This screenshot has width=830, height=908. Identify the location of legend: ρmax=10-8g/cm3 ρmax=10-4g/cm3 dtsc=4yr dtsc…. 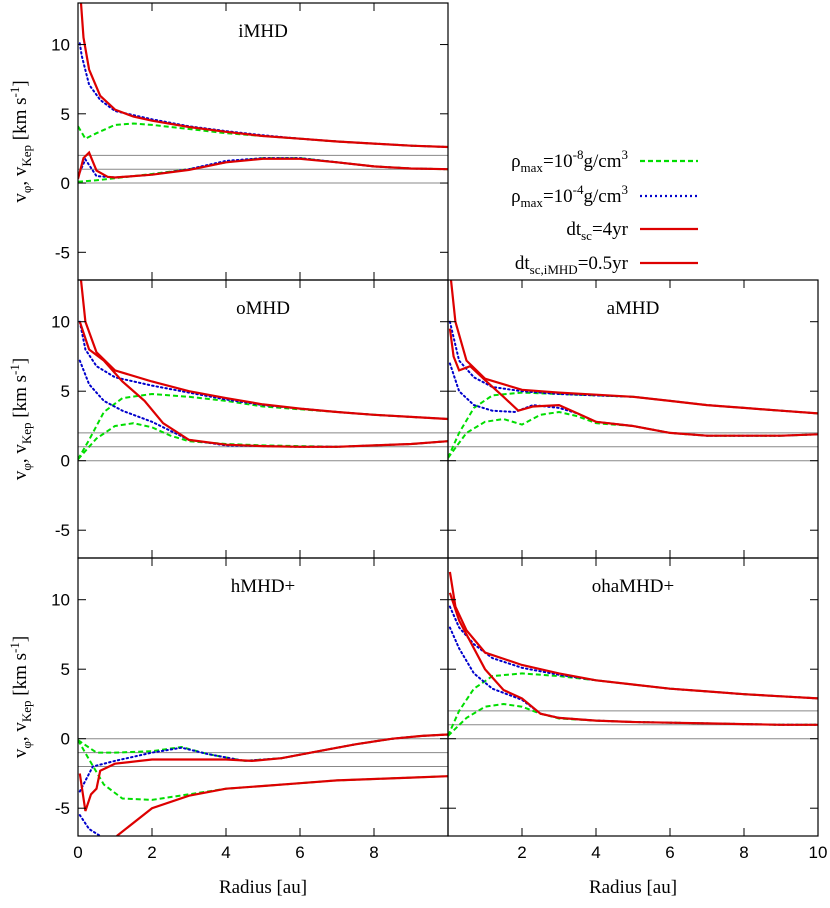
(604, 212).